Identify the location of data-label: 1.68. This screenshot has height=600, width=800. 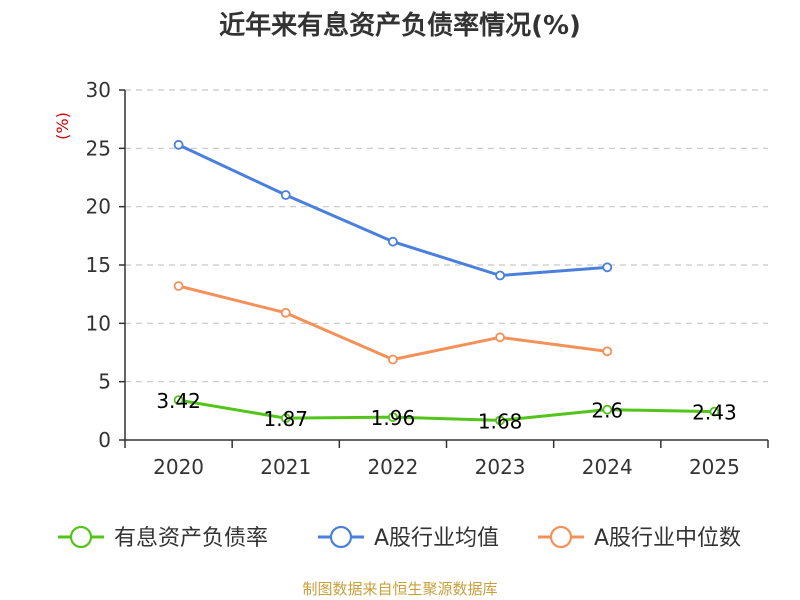
(500, 421).